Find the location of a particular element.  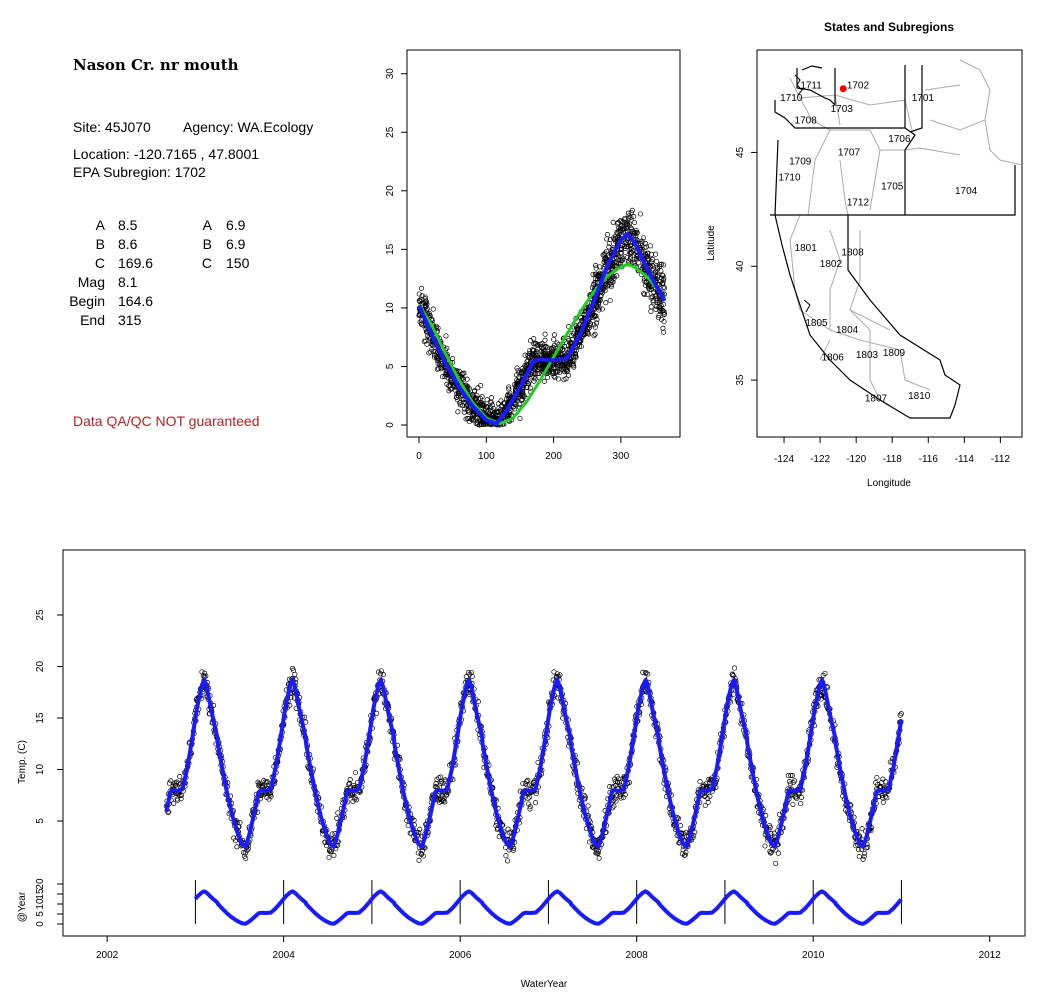

seasonal-axes: 0 100 200 300 0 5 10 15 20 25 30 is located at coordinates (507, 265).